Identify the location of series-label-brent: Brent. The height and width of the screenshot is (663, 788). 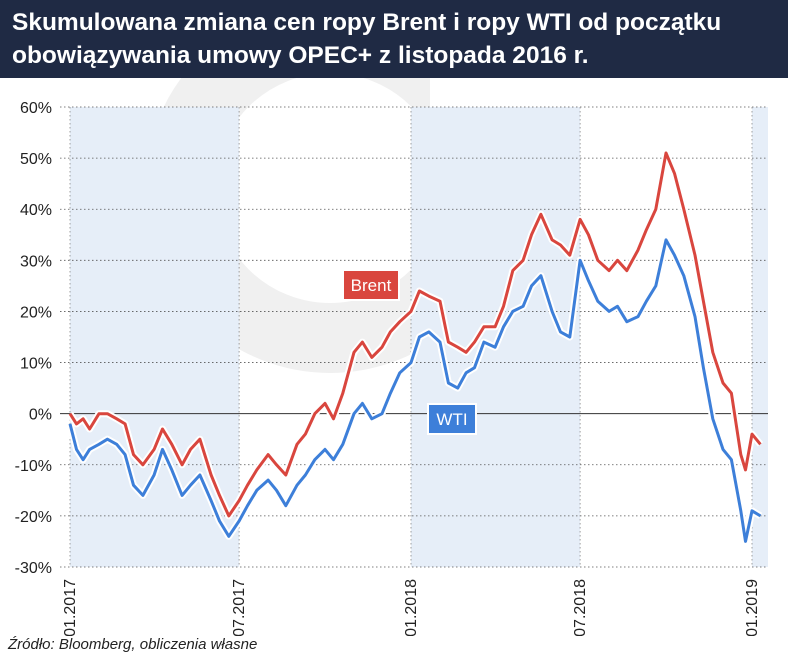
(371, 285).